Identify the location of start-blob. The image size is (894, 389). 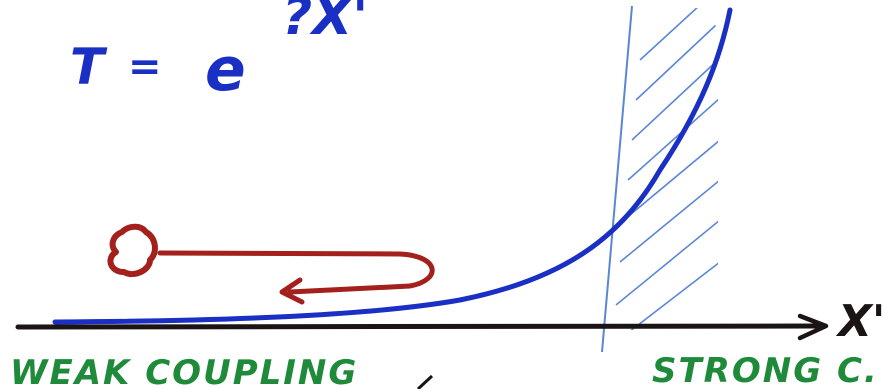
(132, 250).